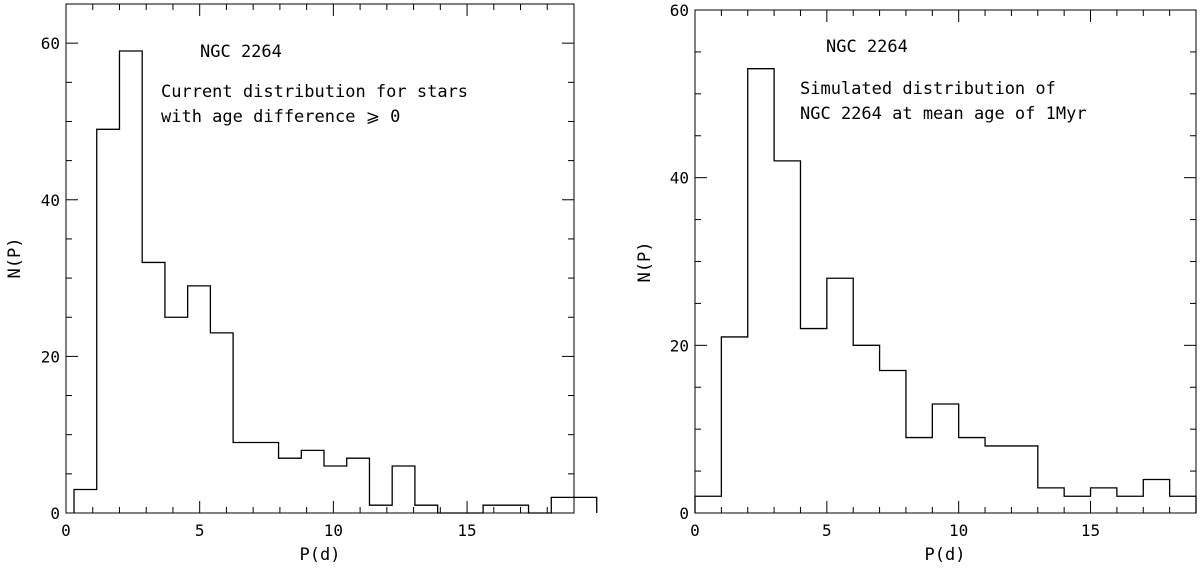 The image size is (1200, 569). What do you see at coordinates (241, 52) in the screenshot?
I see `left-annotation-title: NGC 2264` at bounding box center [241, 52].